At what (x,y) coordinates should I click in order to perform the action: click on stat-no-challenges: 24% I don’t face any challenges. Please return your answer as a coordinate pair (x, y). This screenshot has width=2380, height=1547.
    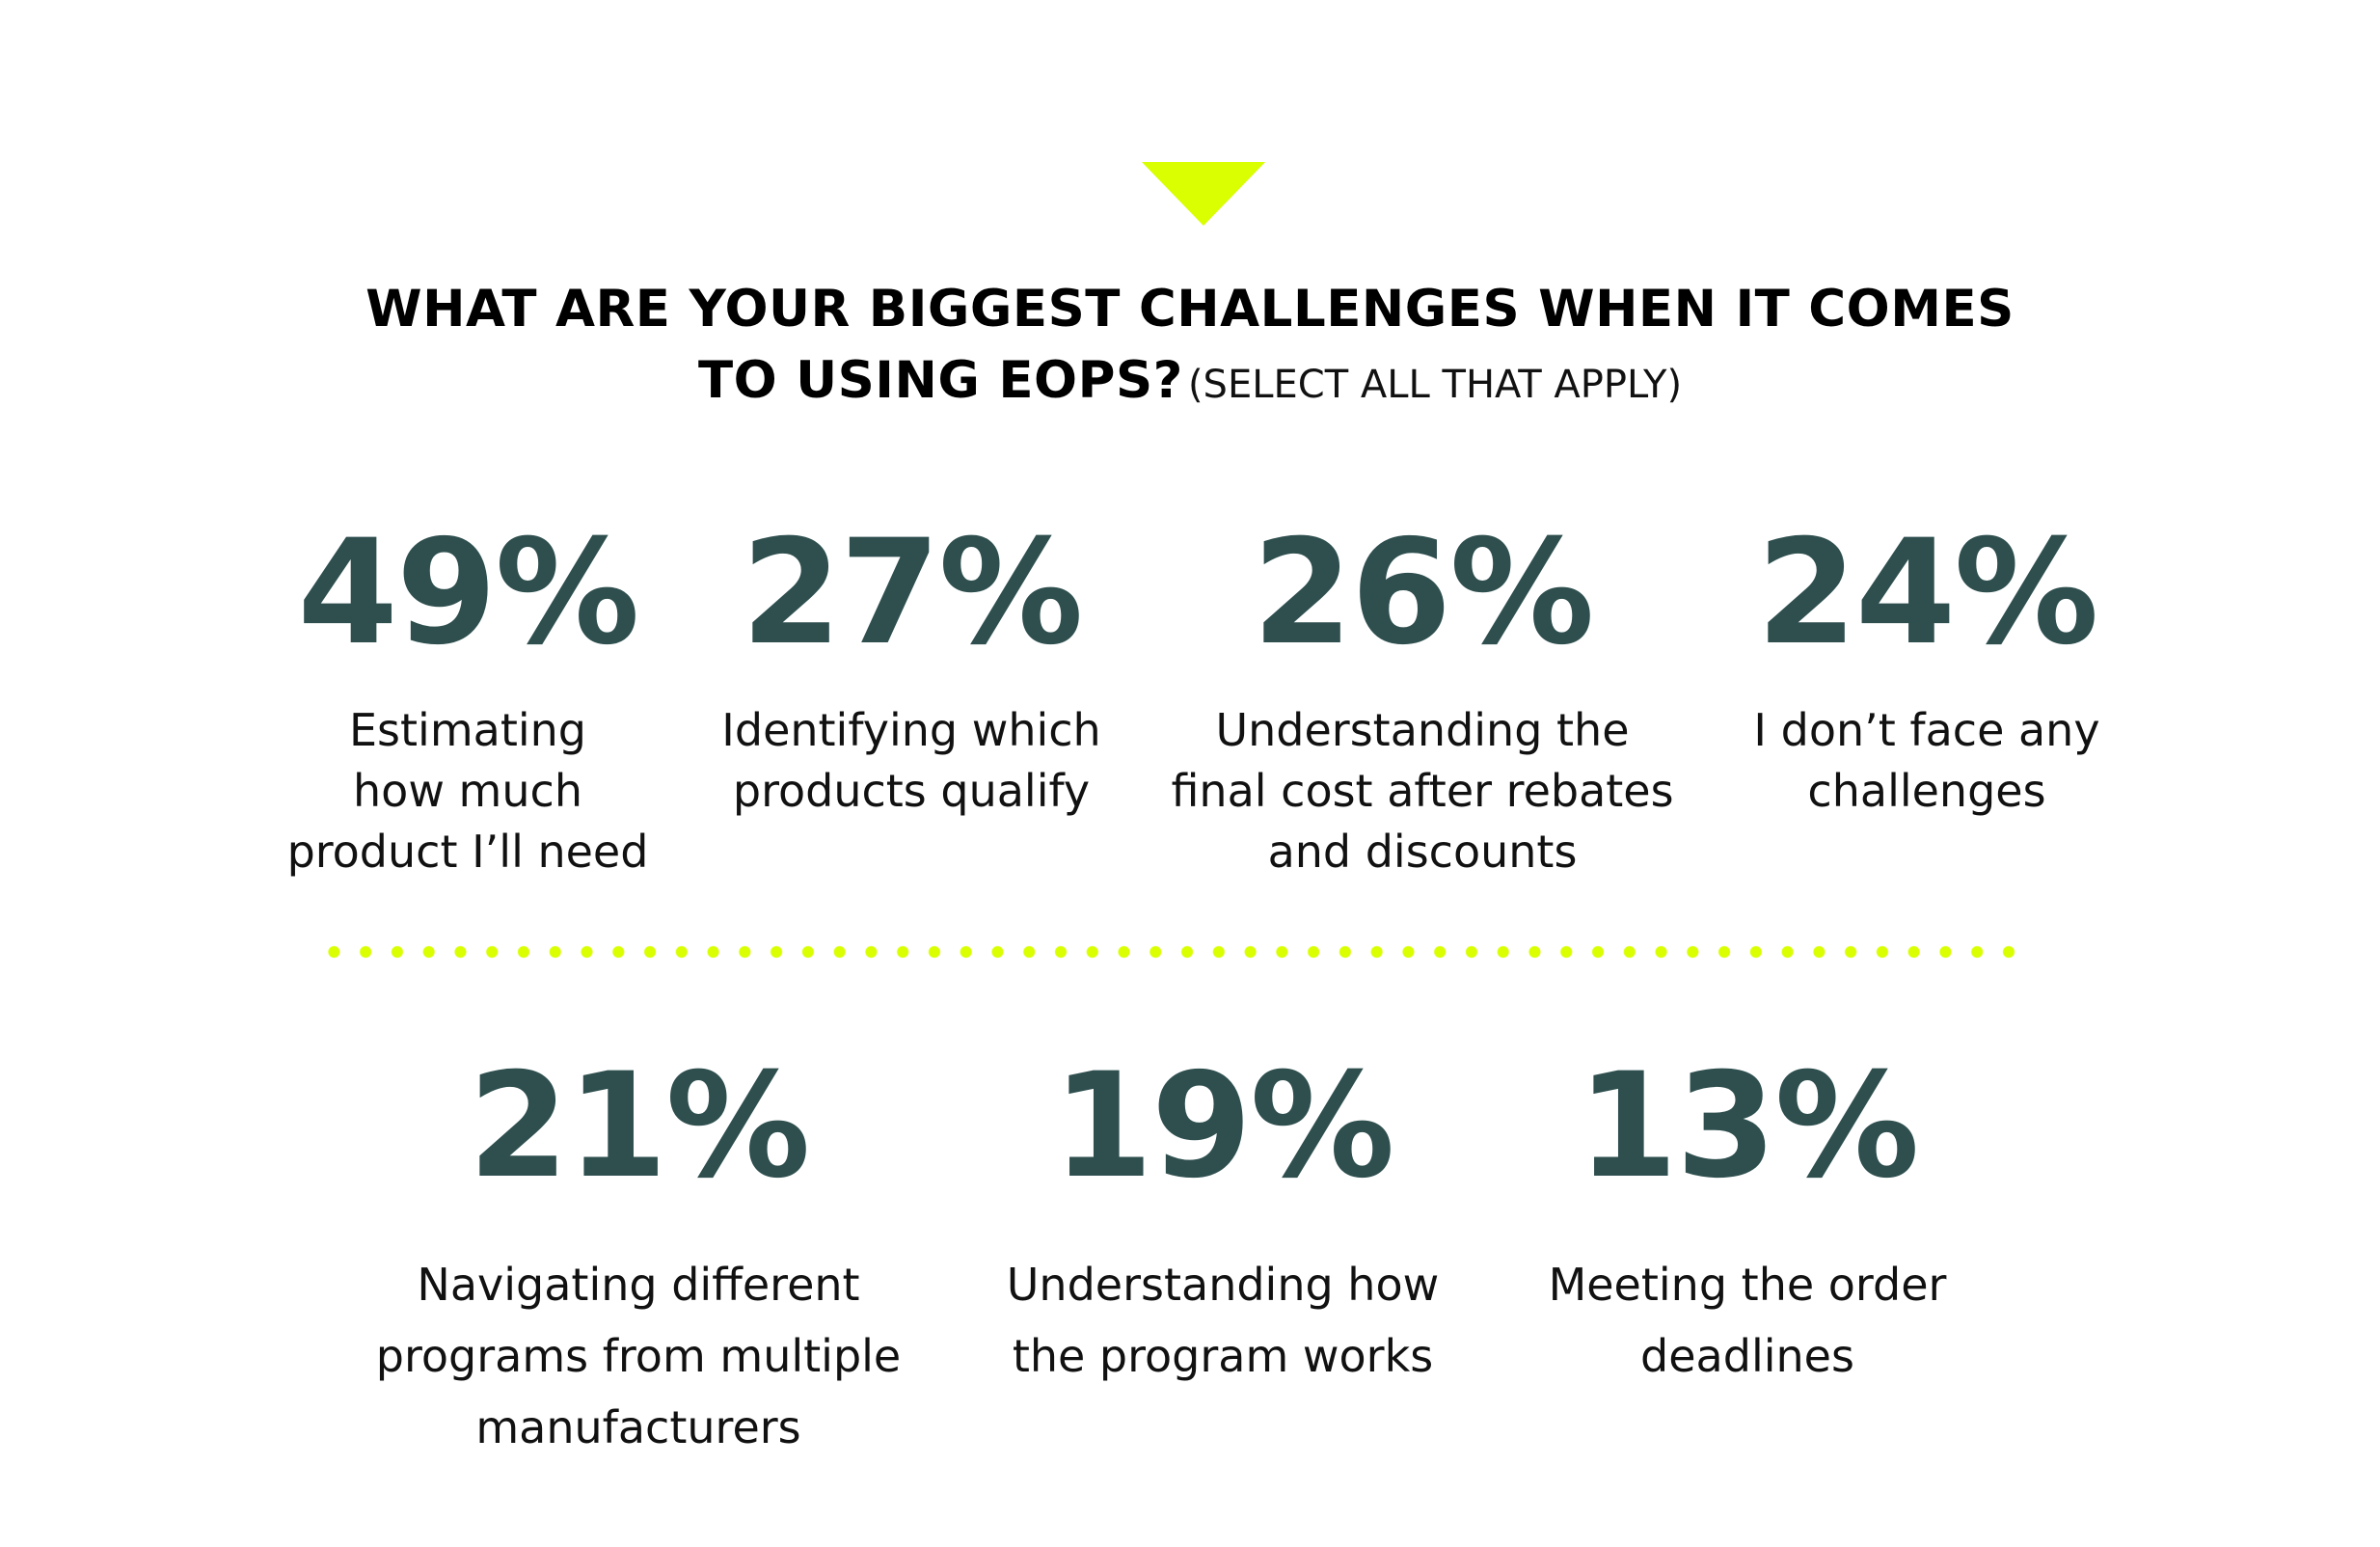
    Looking at the image, I should click on (1926, 671).